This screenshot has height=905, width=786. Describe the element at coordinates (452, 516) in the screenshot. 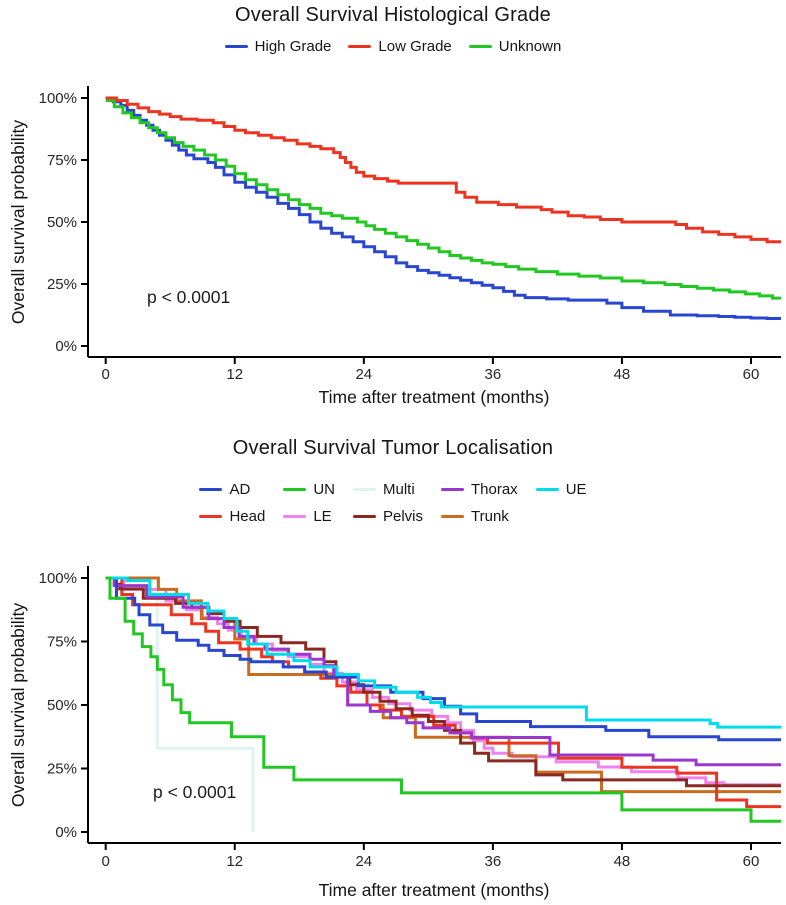

I see `legend-swatch-trunk` at that location.